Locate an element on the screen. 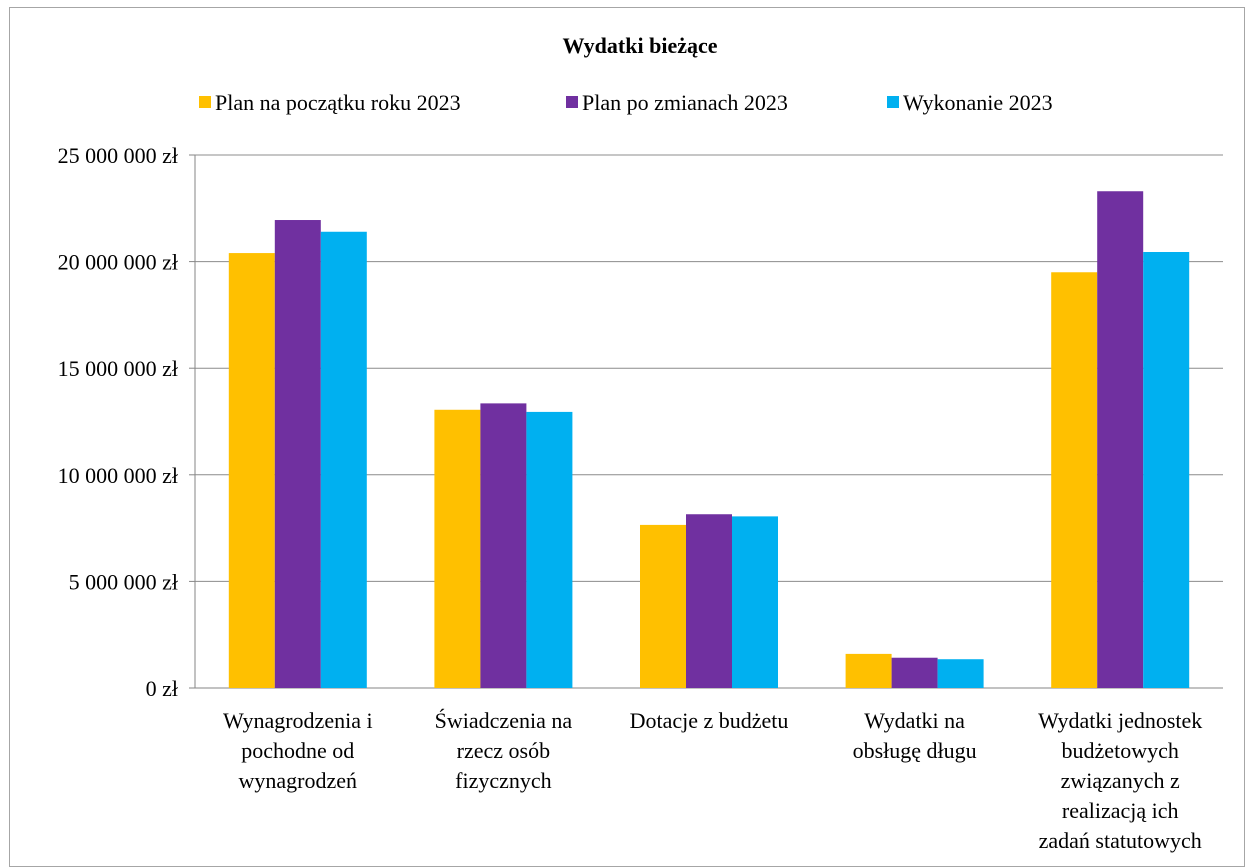 The width and height of the screenshot is (1245, 867). category-label: budżetowych is located at coordinates (1120, 750).